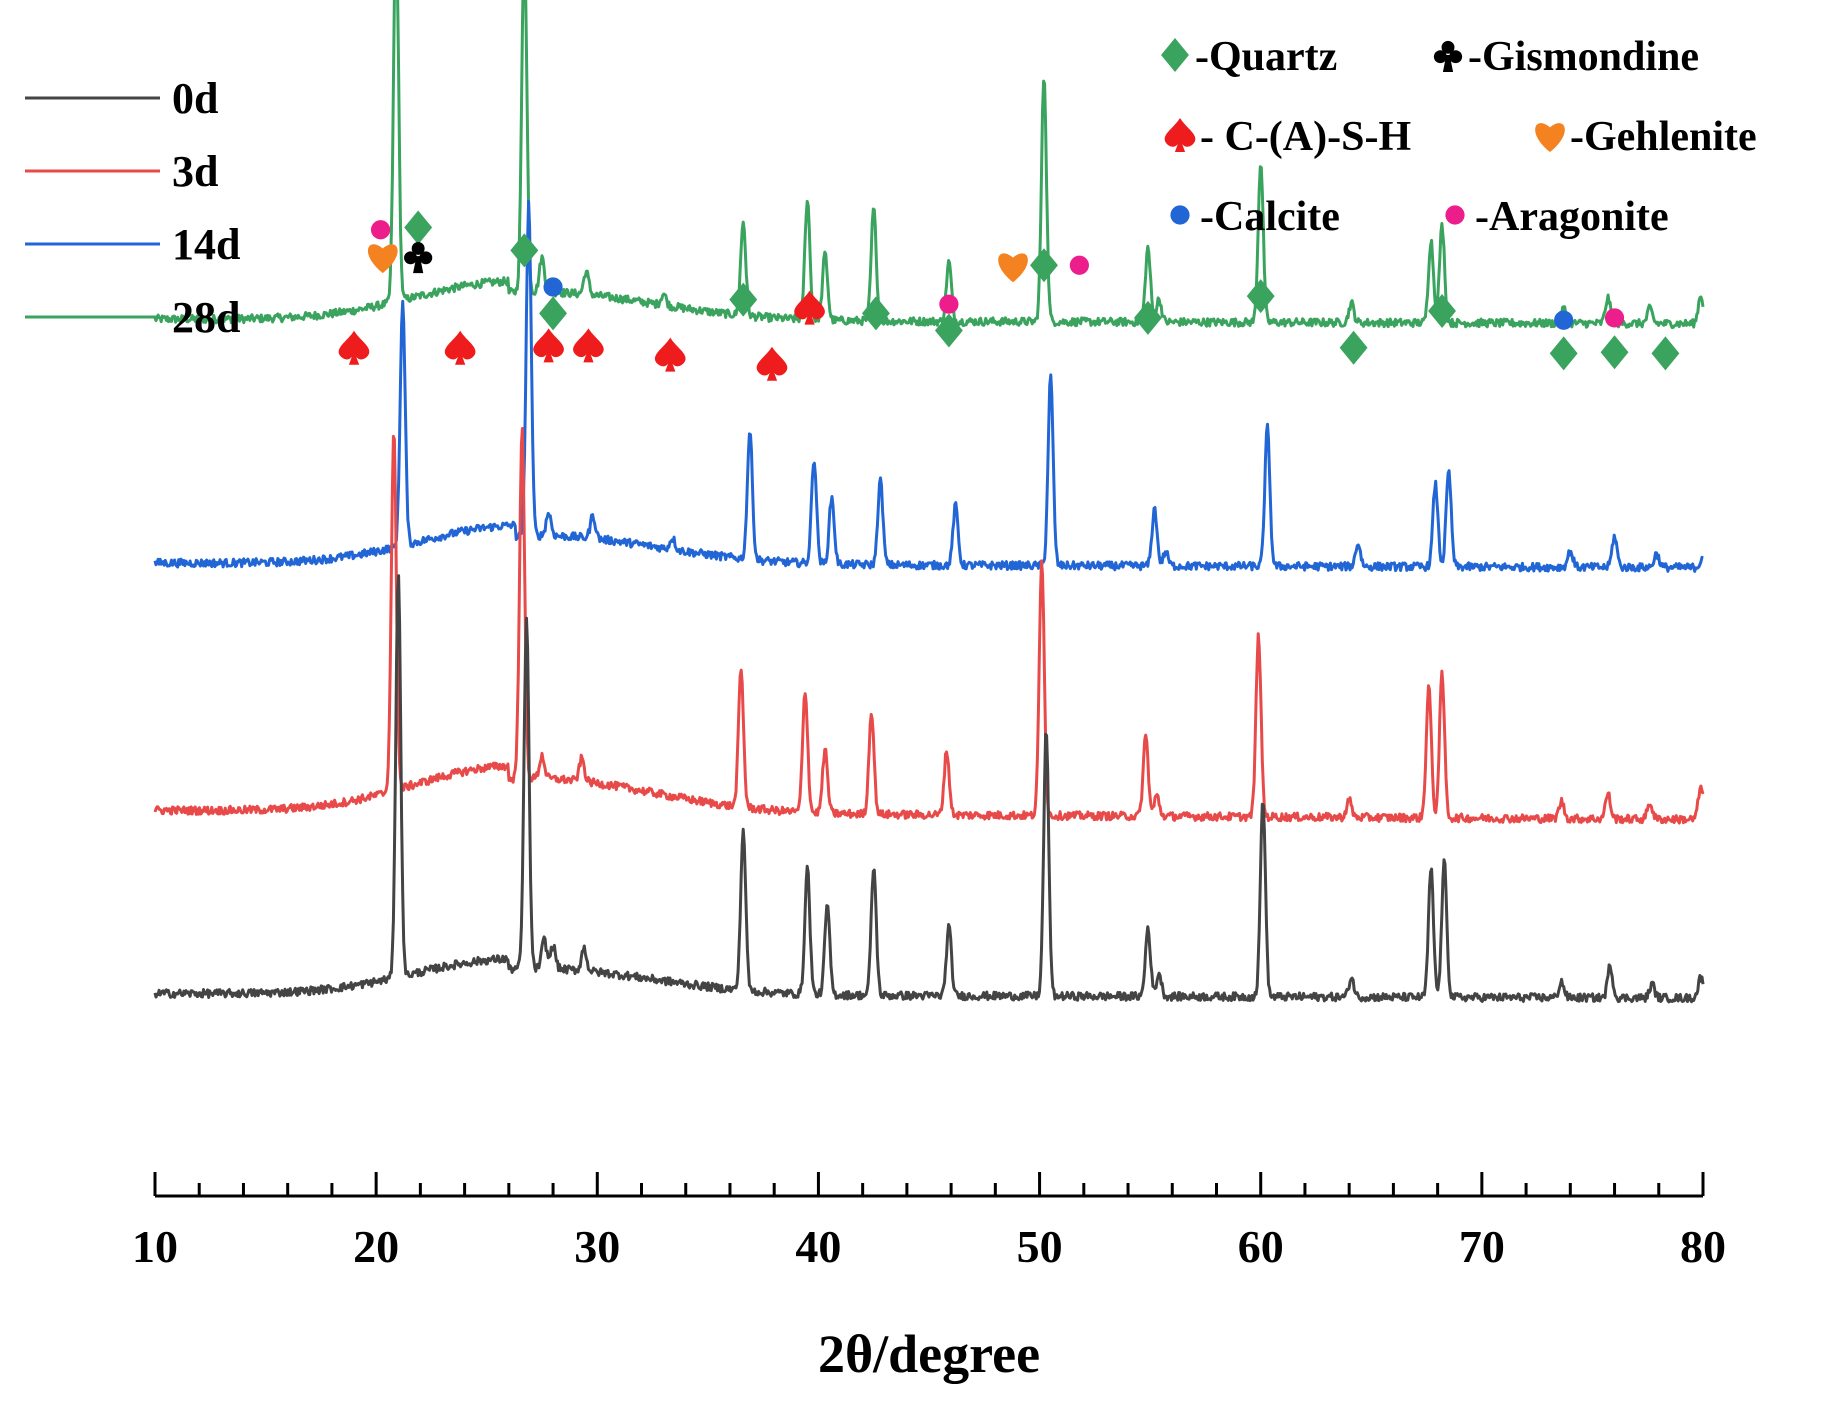 The width and height of the screenshot is (1838, 1410). Describe the element at coordinates (1180, 135) in the screenshot. I see `legend-c-a-s-h-icon` at that location.